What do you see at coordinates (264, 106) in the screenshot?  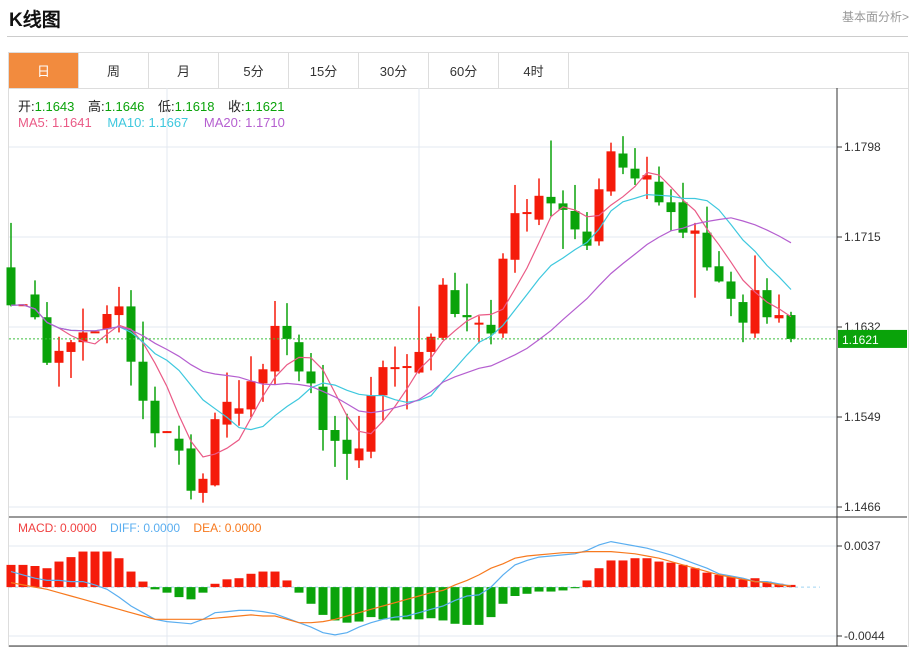 I see `close-value: 1.1621` at bounding box center [264, 106].